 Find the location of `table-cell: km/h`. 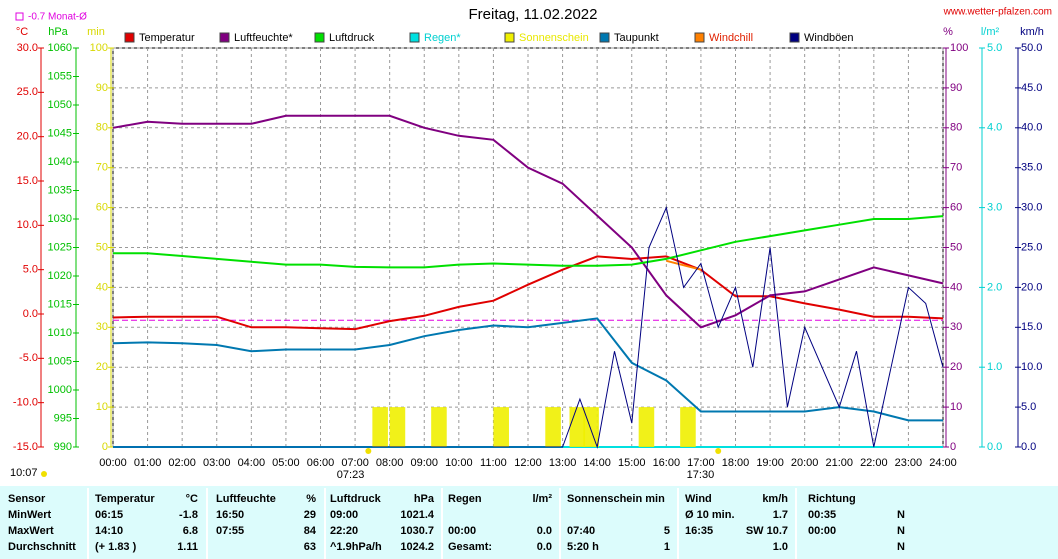

table-cell: km/h is located at coordinates (775, 499).